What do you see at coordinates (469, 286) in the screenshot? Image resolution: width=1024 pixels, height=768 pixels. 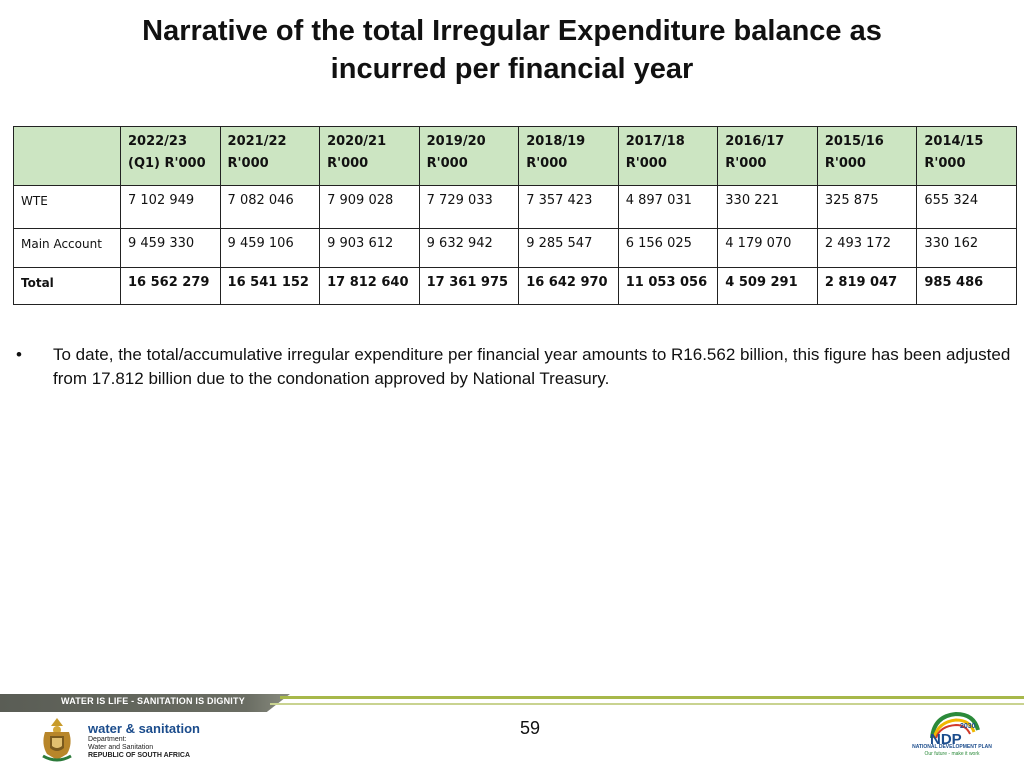 I see `table-cell: 17 361 975` at bounding box center [469, 286].